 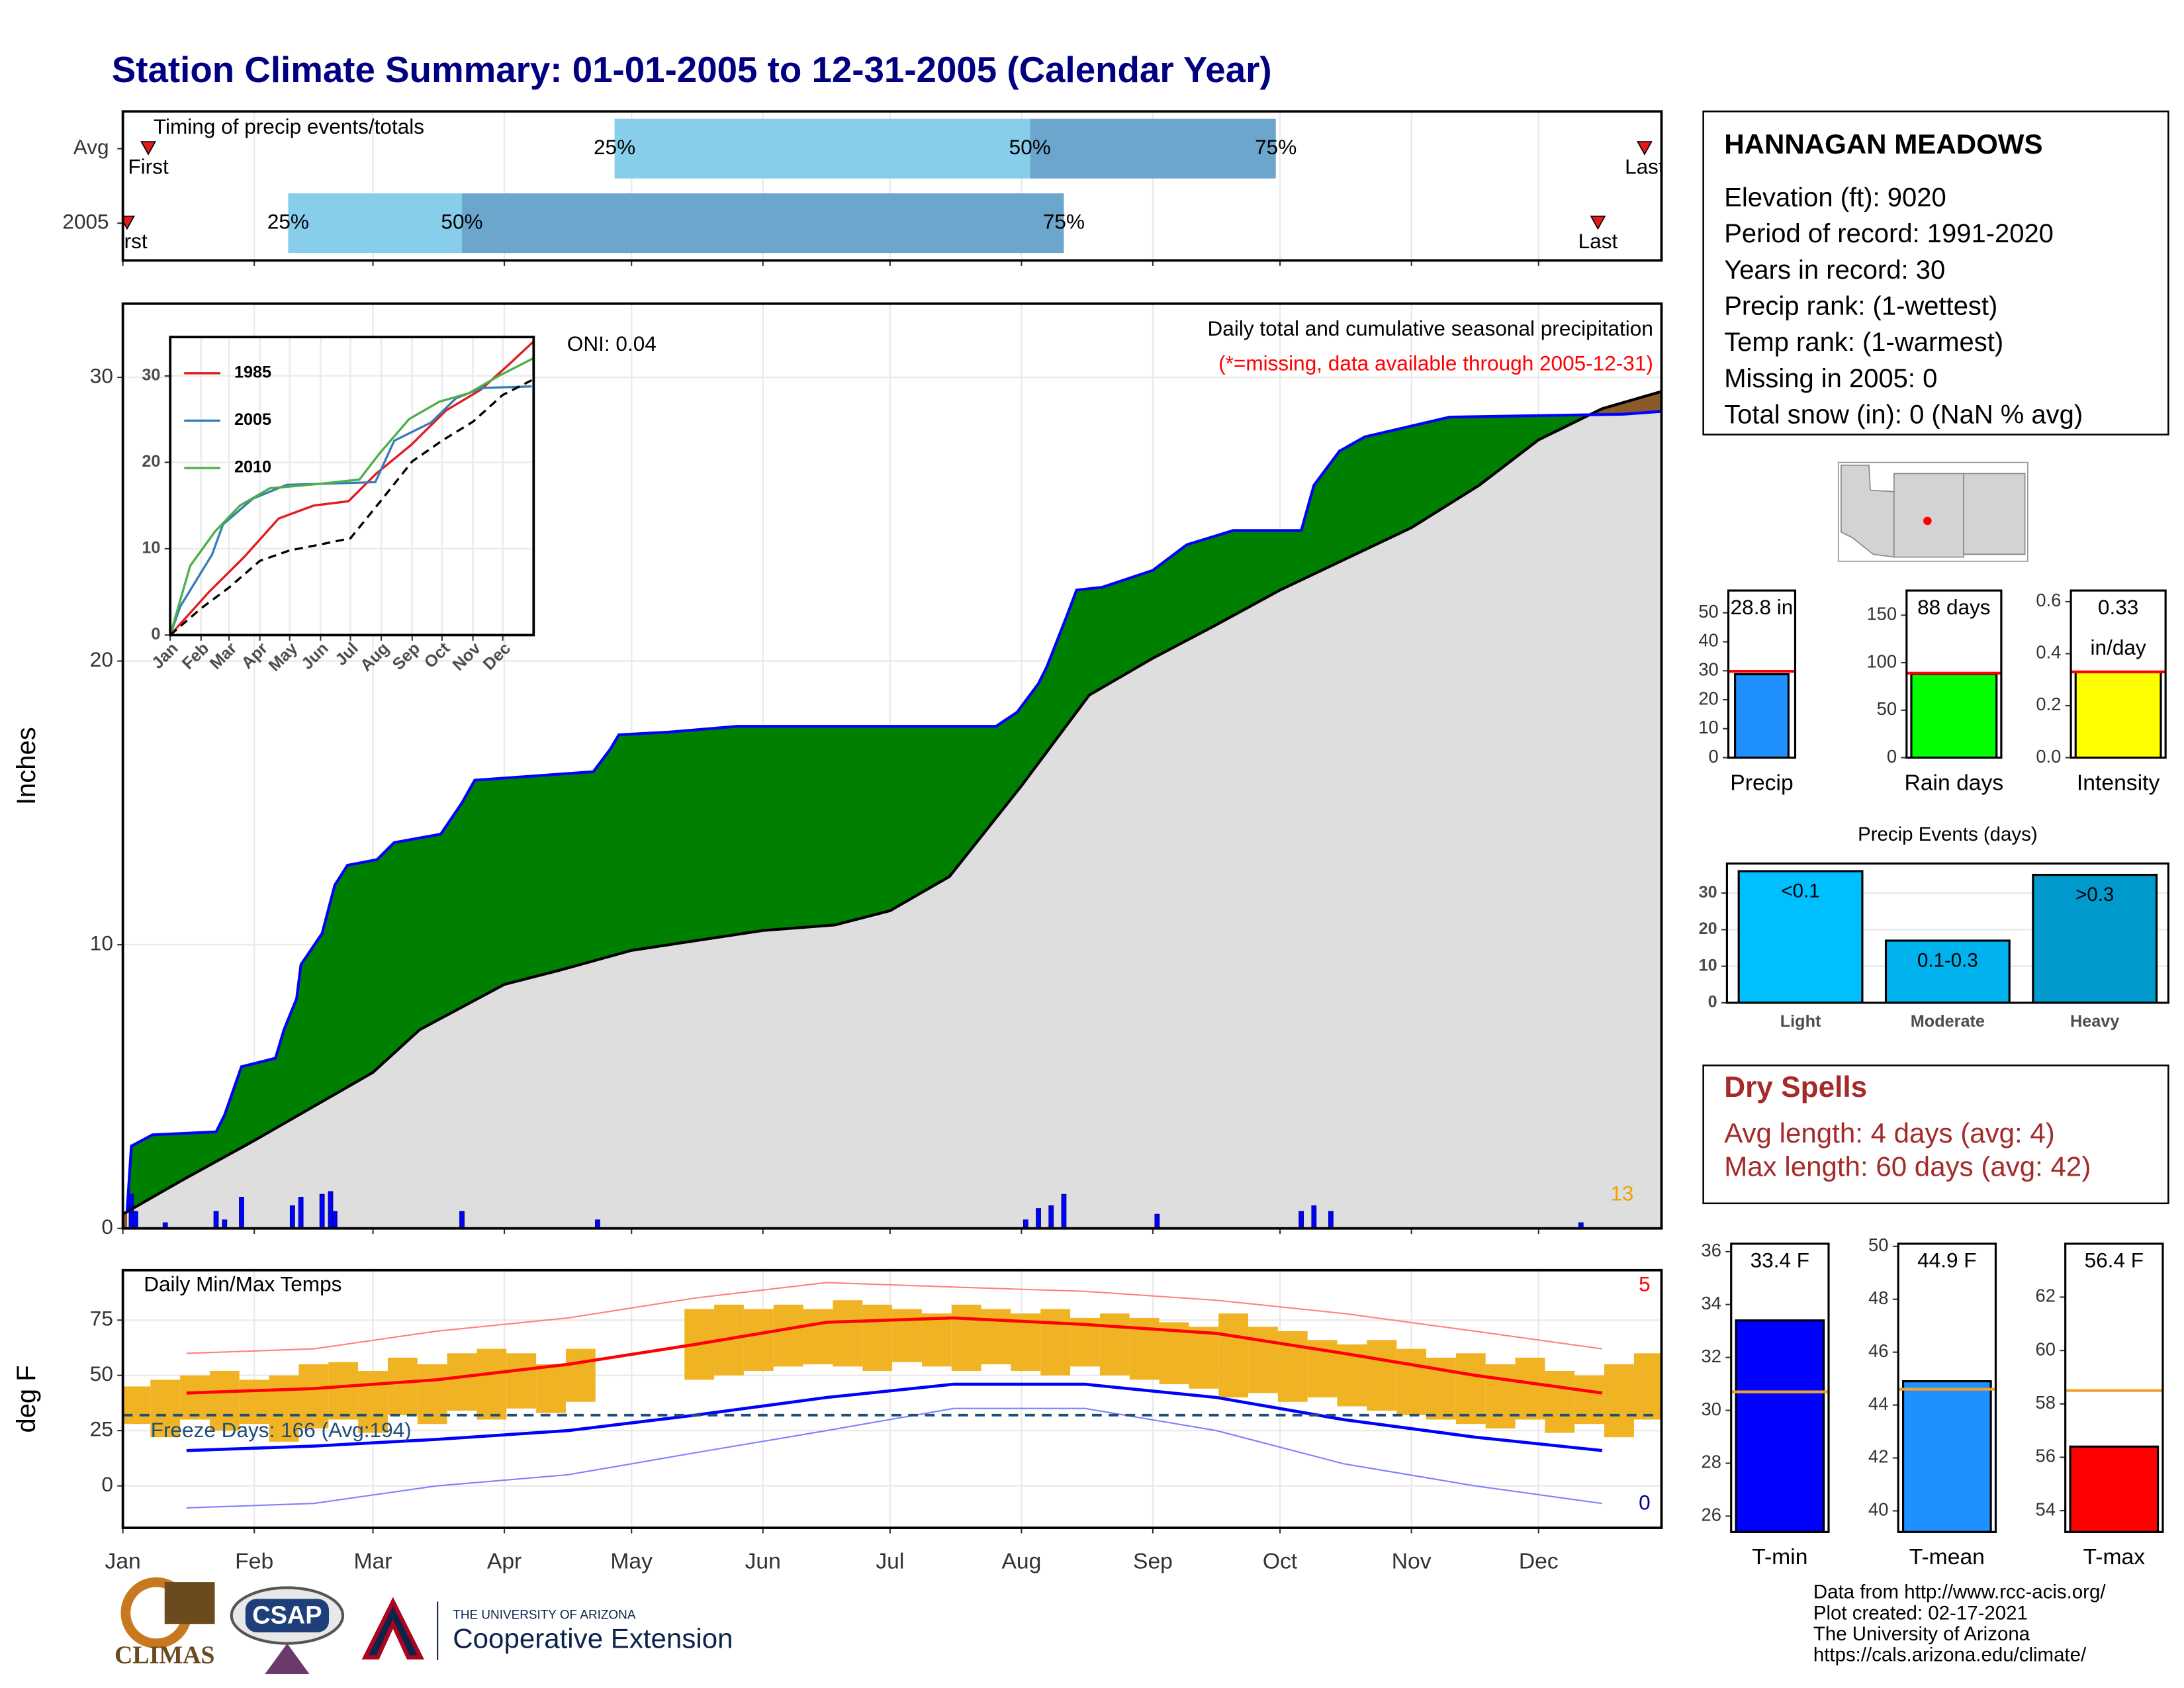 What do you see at coordinates (1881, 661) in the screenshot?
I see `y-tick-label: 100` at bounding box center [1881, 661].